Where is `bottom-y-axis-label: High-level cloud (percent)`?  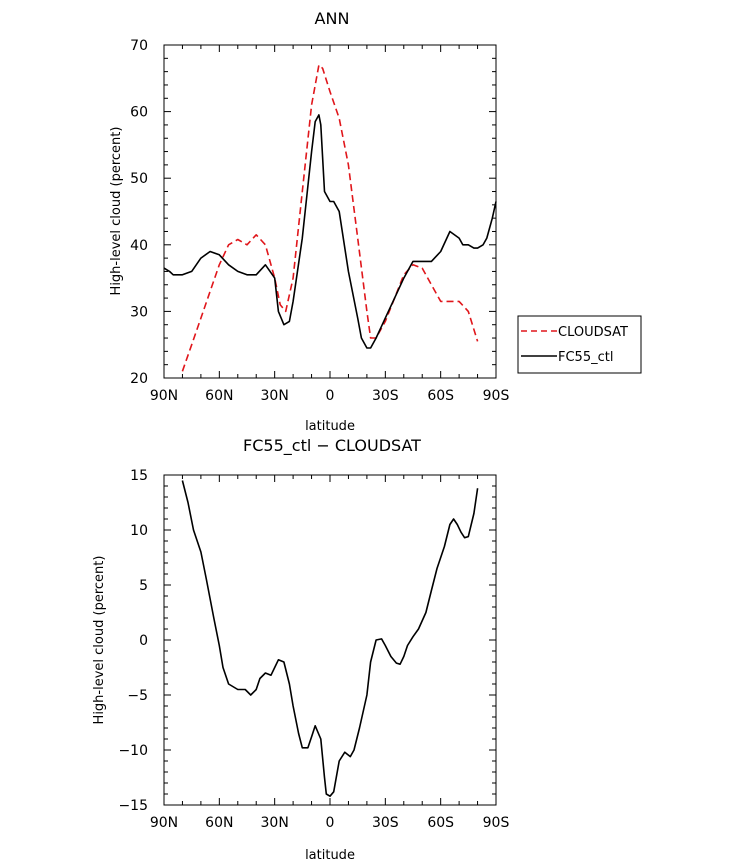 bottom-y-axis-label: High-level cloud (percent) is located at coordinates (99, 640).